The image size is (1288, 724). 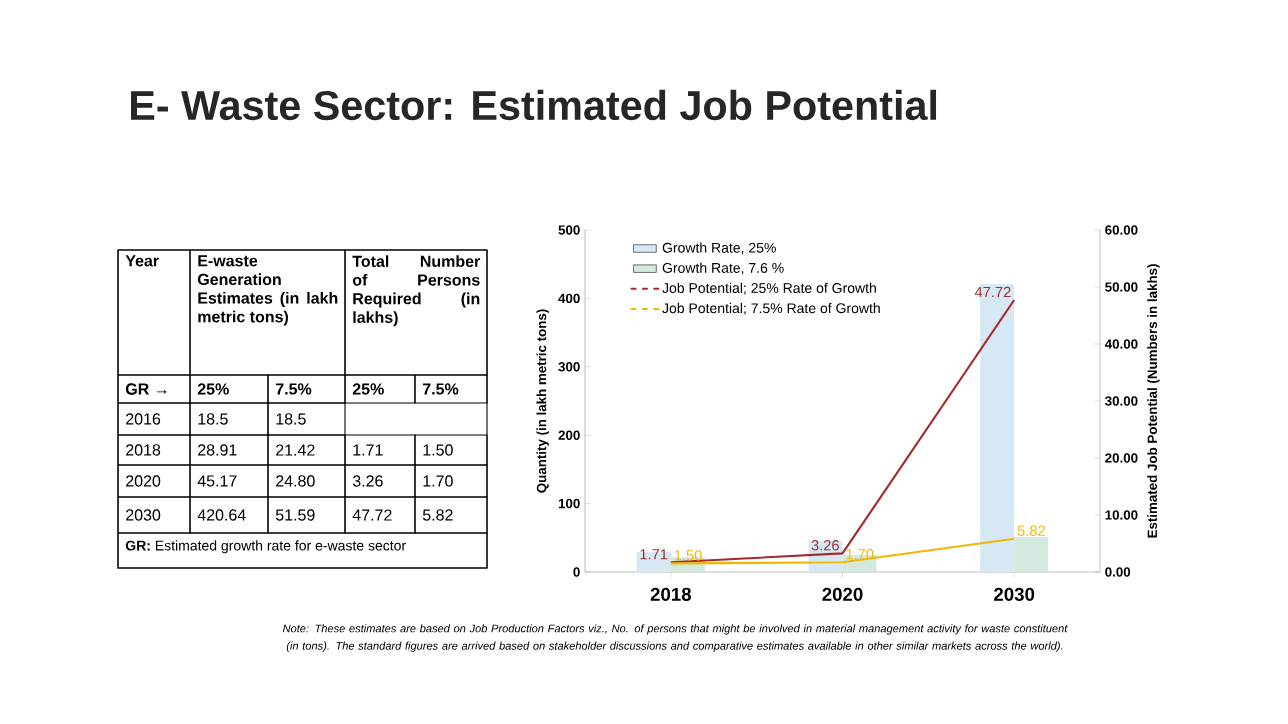 What do you see at coordinates (576, 572) in the screenshot?
I see `y-tick-label: 0` at bounding box center [576, 572].